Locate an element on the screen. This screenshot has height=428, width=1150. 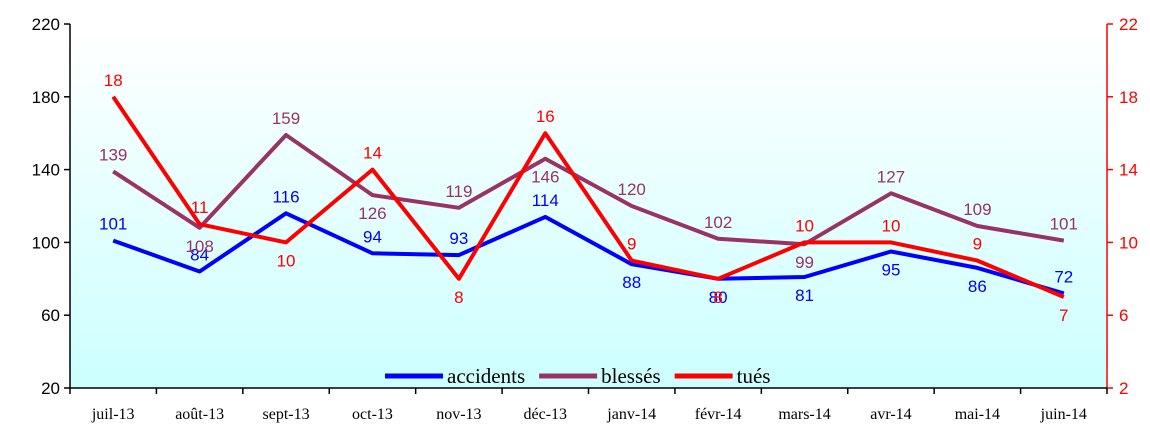
y-right-tick-label: 14 is located at coordinates (1128, 170).